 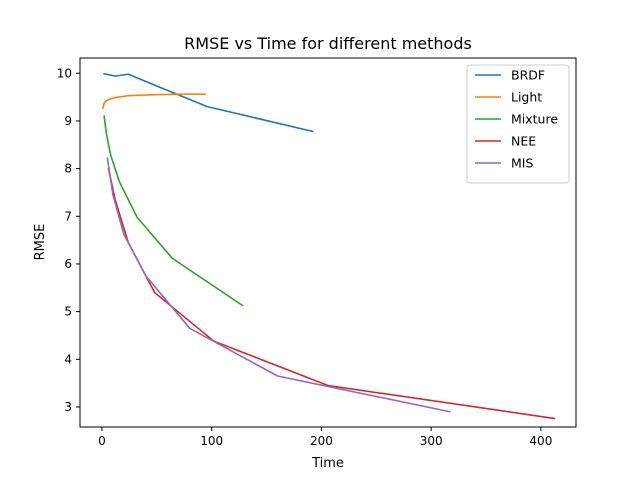 What do you see at coordinates (522, 163) in the screenshot?
I see `legend-label-mis: MIS` at bounding box center [522, 163].